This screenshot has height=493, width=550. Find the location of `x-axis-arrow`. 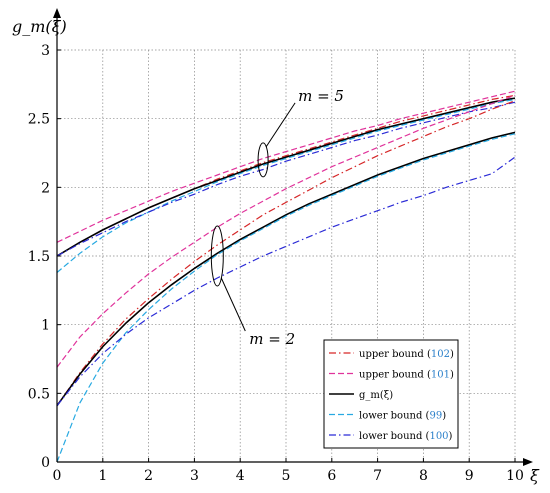

x-axis-arrow is located at coordinates (528, 462).